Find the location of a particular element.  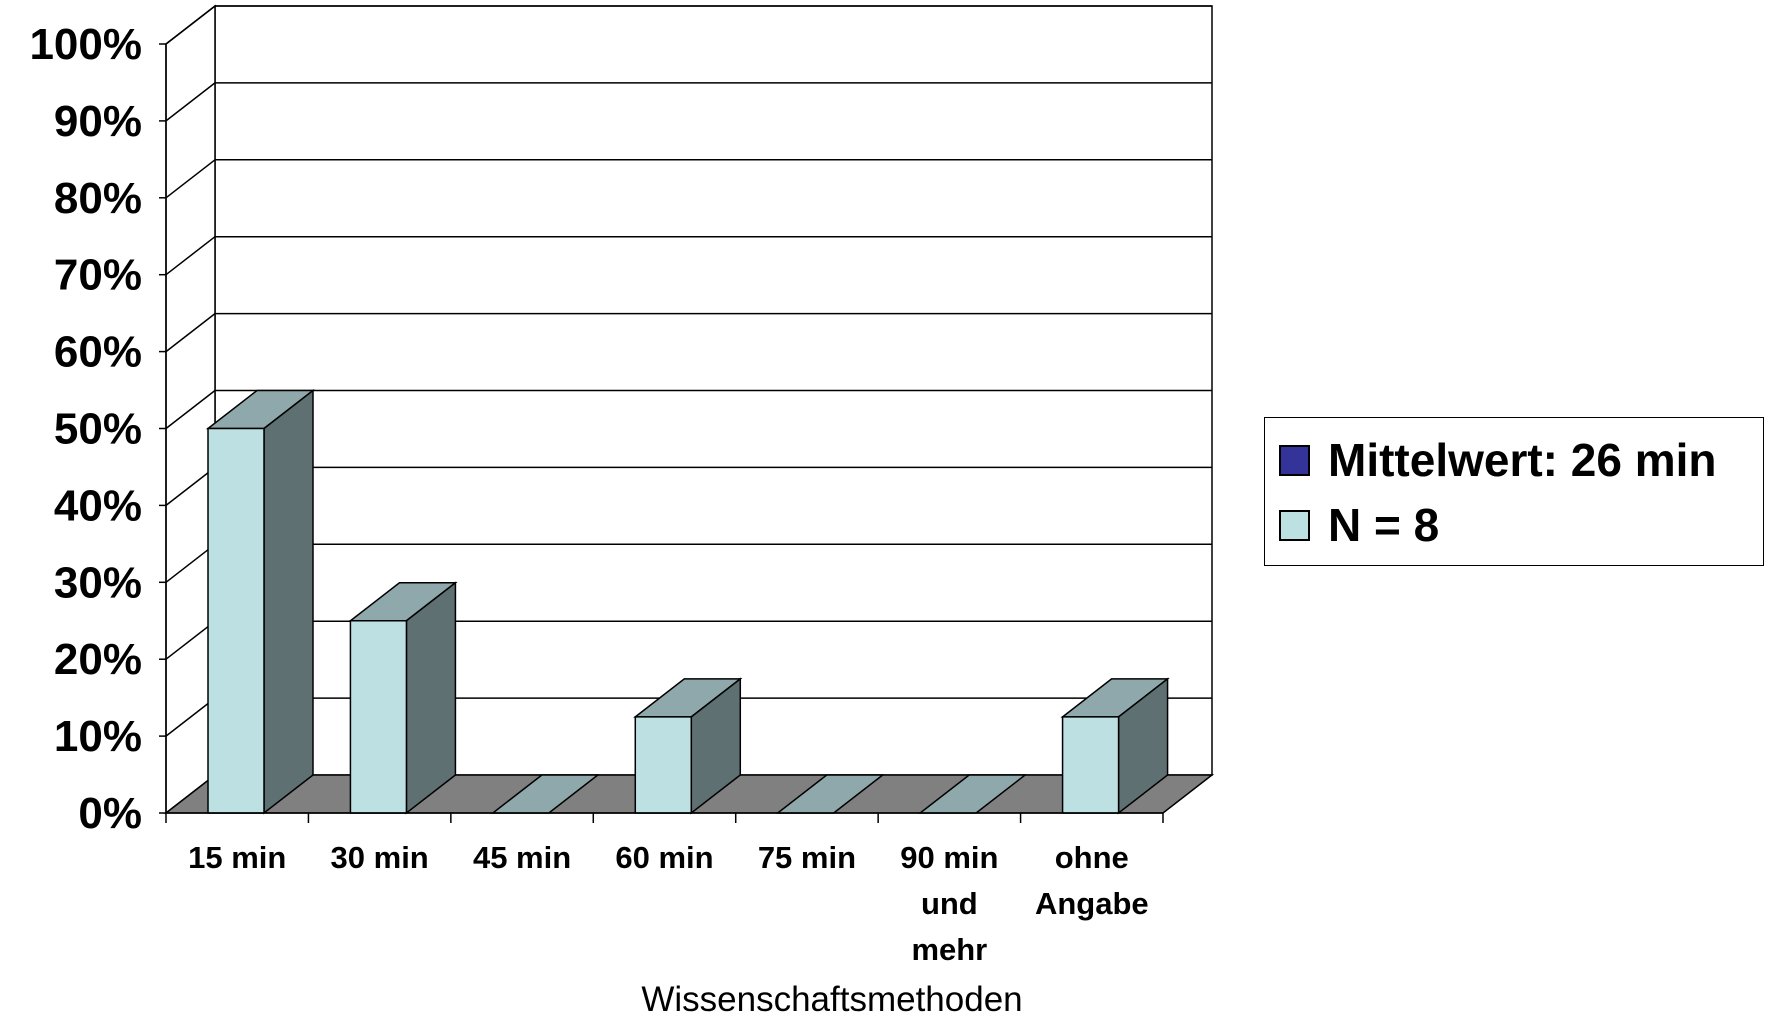

x-category-label: 30 min is located at coordinates (380, 857).